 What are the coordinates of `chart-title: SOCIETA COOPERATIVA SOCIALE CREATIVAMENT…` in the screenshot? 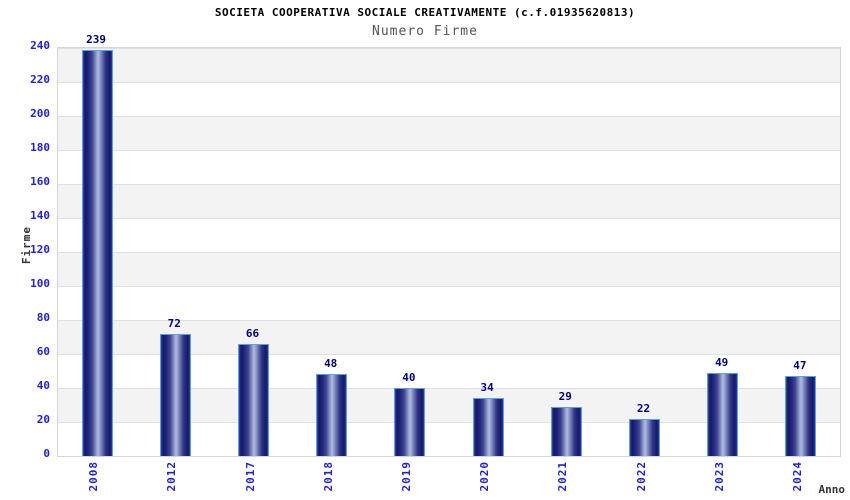 It's located at (425, 12).